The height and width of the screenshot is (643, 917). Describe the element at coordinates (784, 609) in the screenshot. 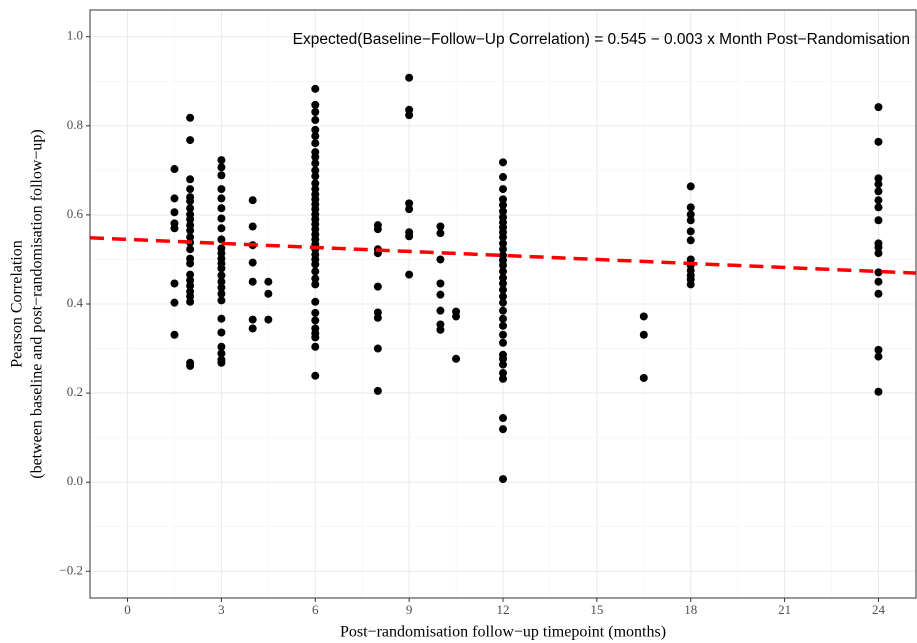

I see `x-tick-label: 21` at that location.